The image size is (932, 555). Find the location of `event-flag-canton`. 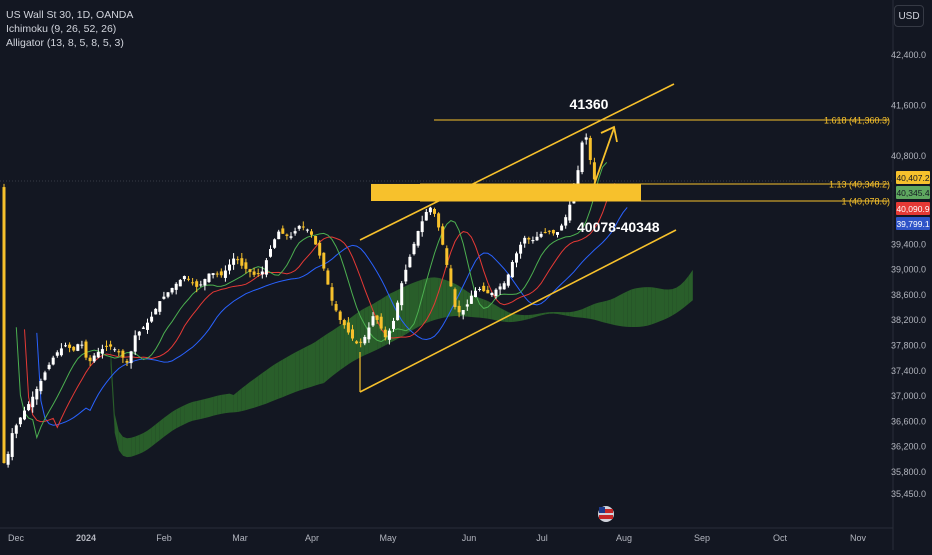

event-flag-canton is located at coordinates (602, 510).